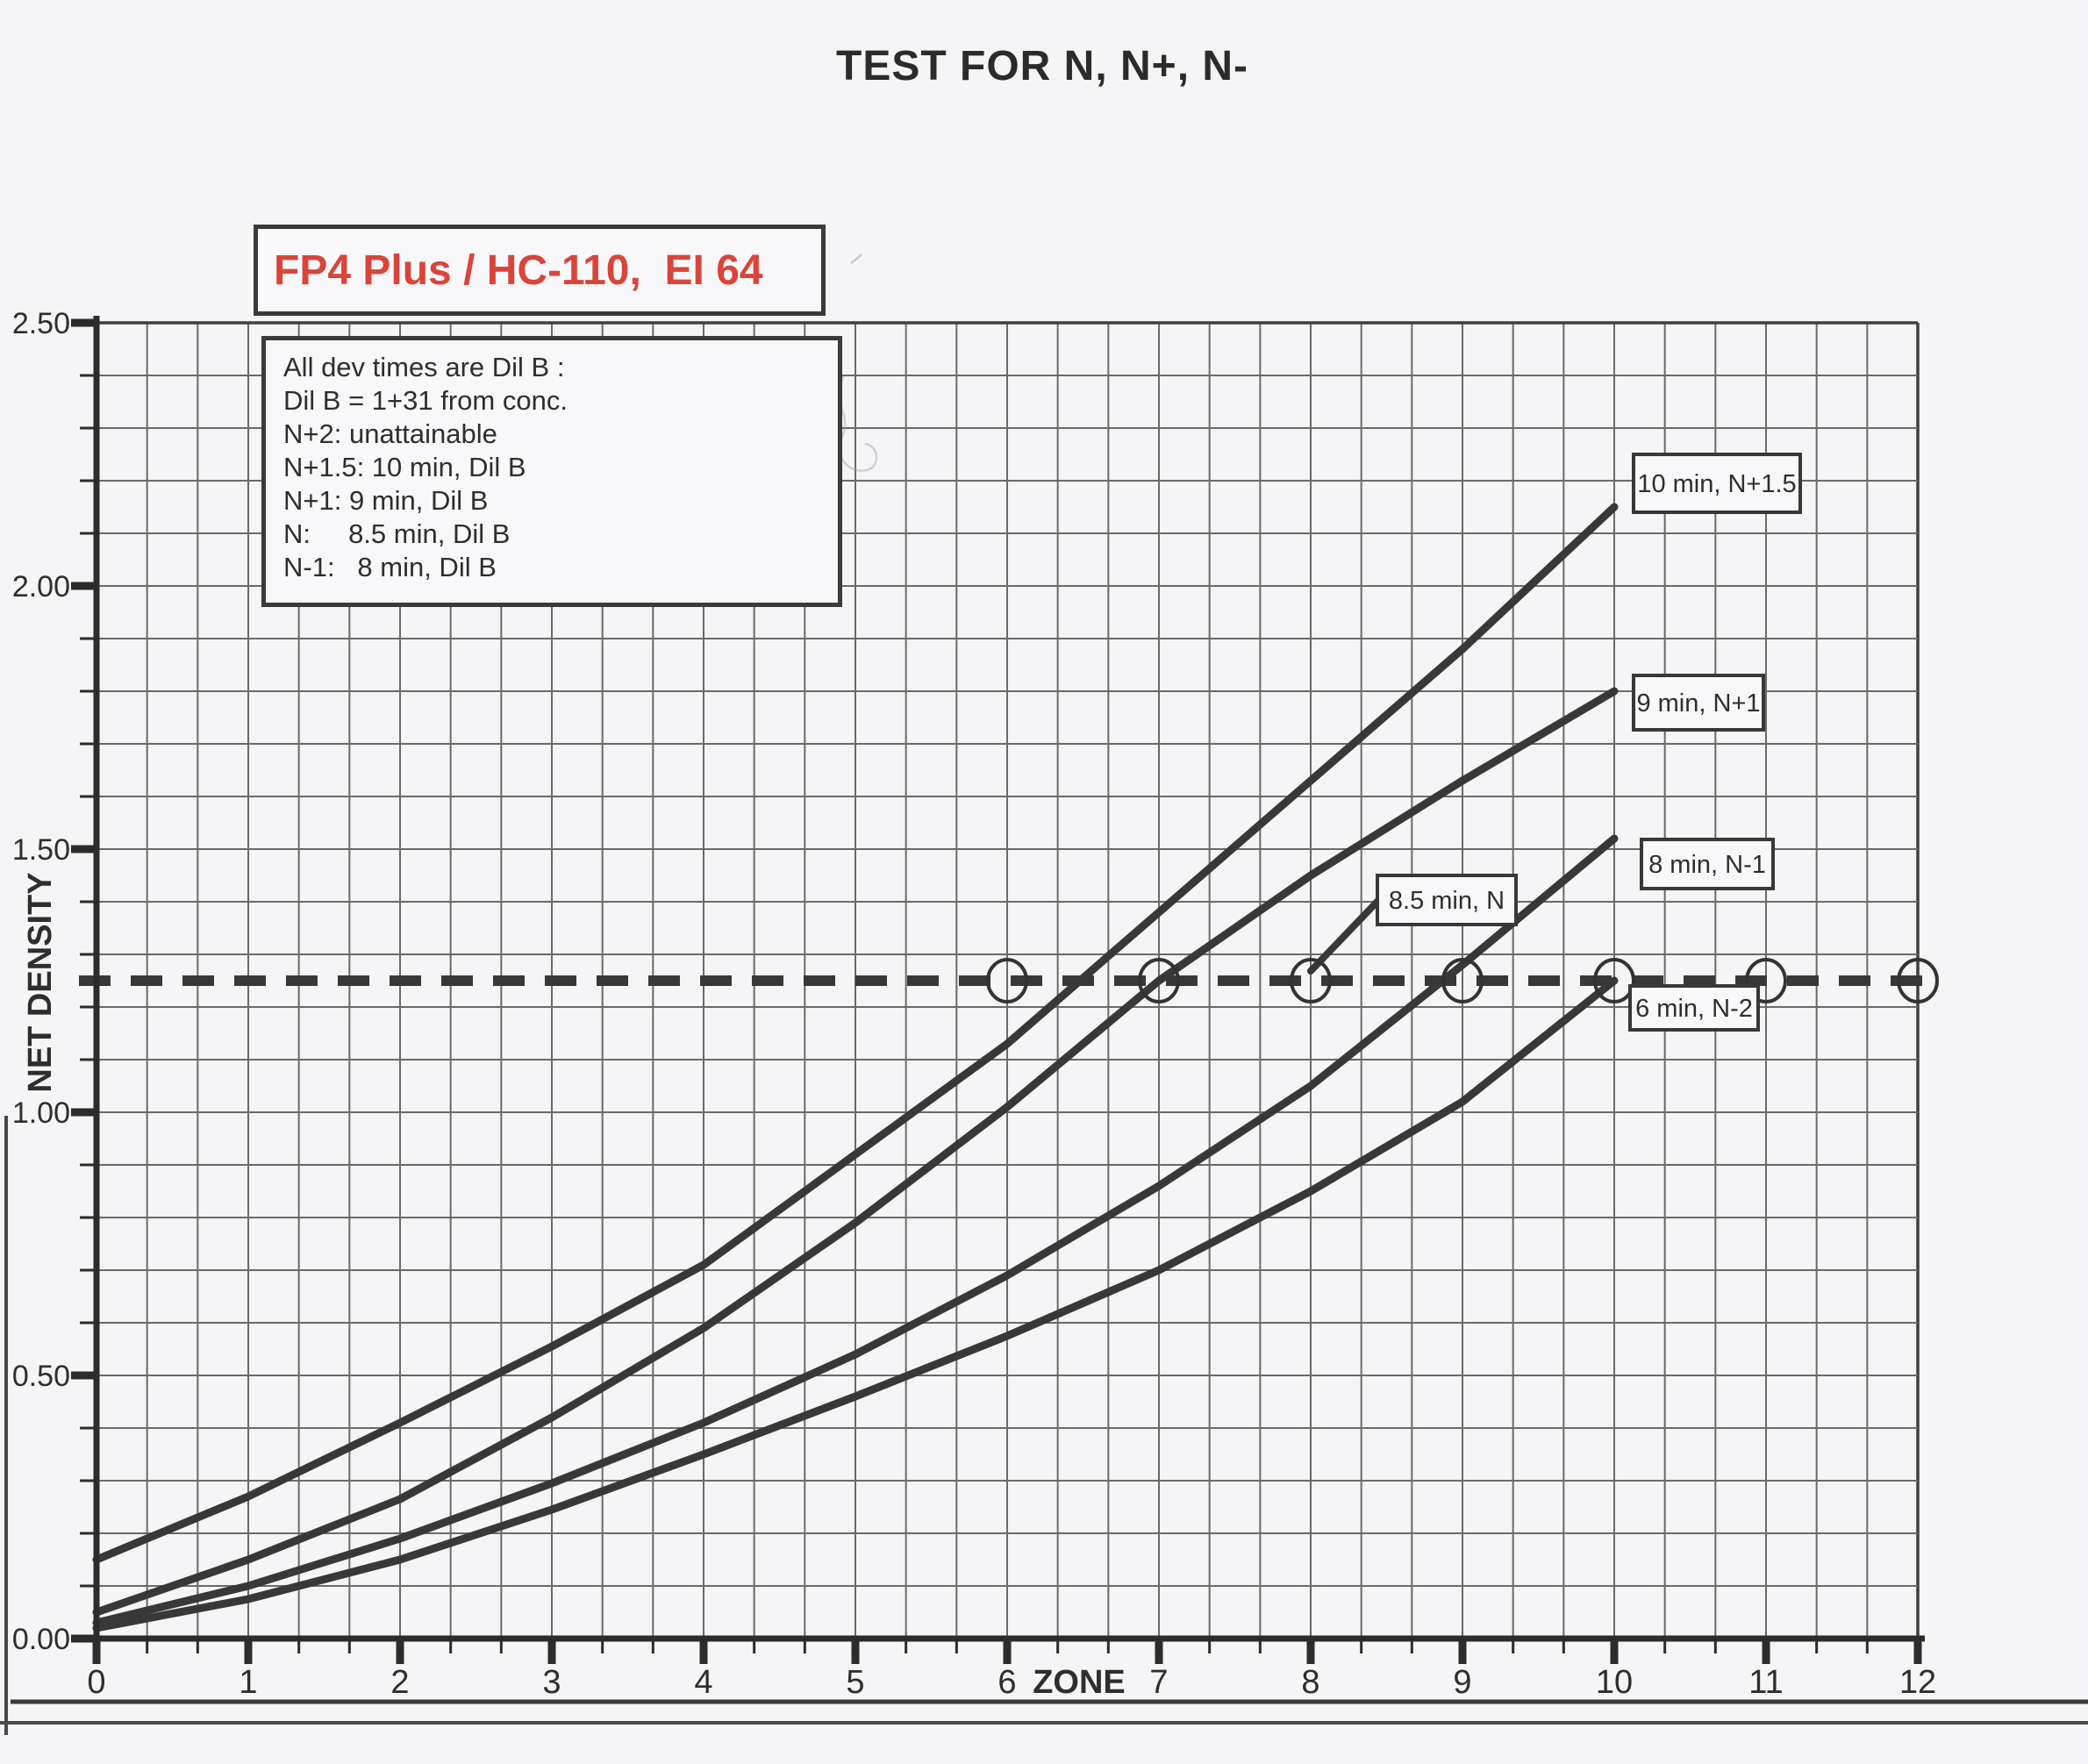  I want to click on y-axis-title: NET DENSITY, so click(40, 982).